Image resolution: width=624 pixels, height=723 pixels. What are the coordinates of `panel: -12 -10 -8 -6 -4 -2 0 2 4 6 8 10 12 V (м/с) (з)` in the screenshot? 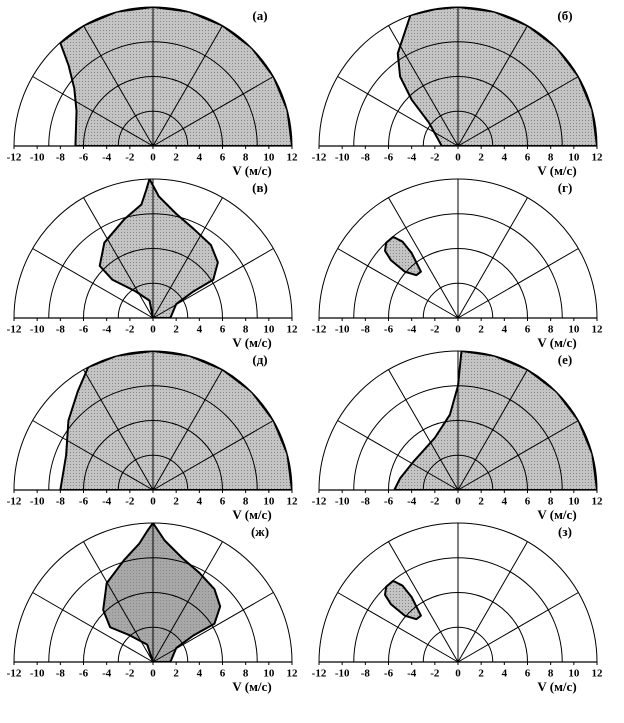 It's located at (457, 608).